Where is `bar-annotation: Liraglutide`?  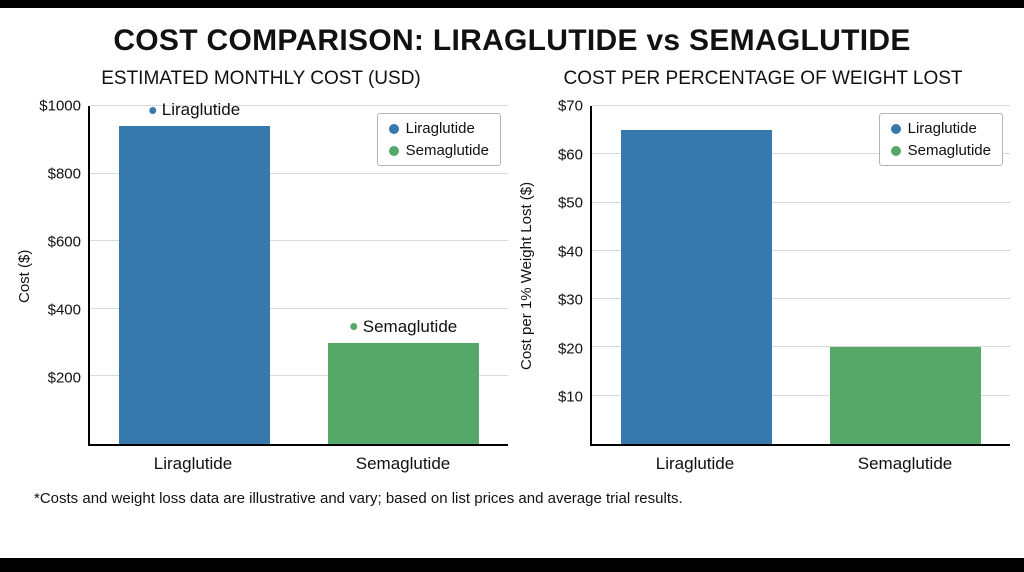 bar-annotation: Liraglutide is located at coordinates (194, 110).